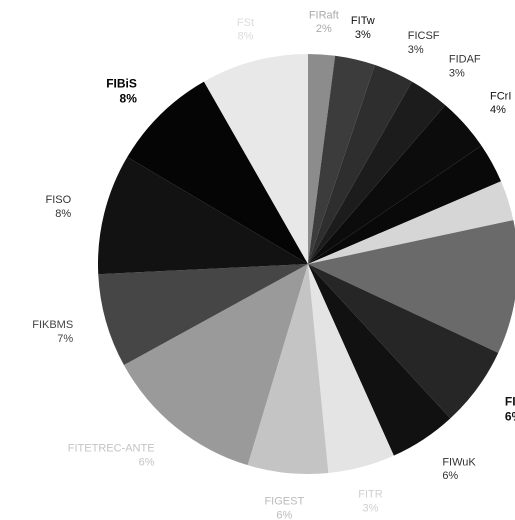 The width and height of the screenshot is (515, 520). I want to click on slice-label-fidaf-3: FIDAF 3%, so click(465, 67).